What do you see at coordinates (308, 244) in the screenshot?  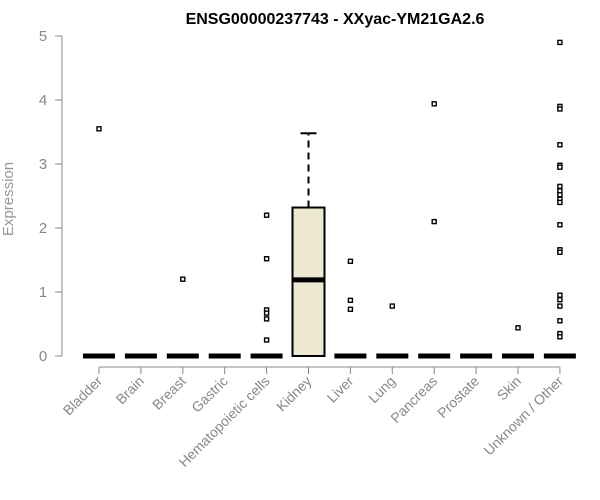 I see `box-kidney` at bounding box center [308, 244].